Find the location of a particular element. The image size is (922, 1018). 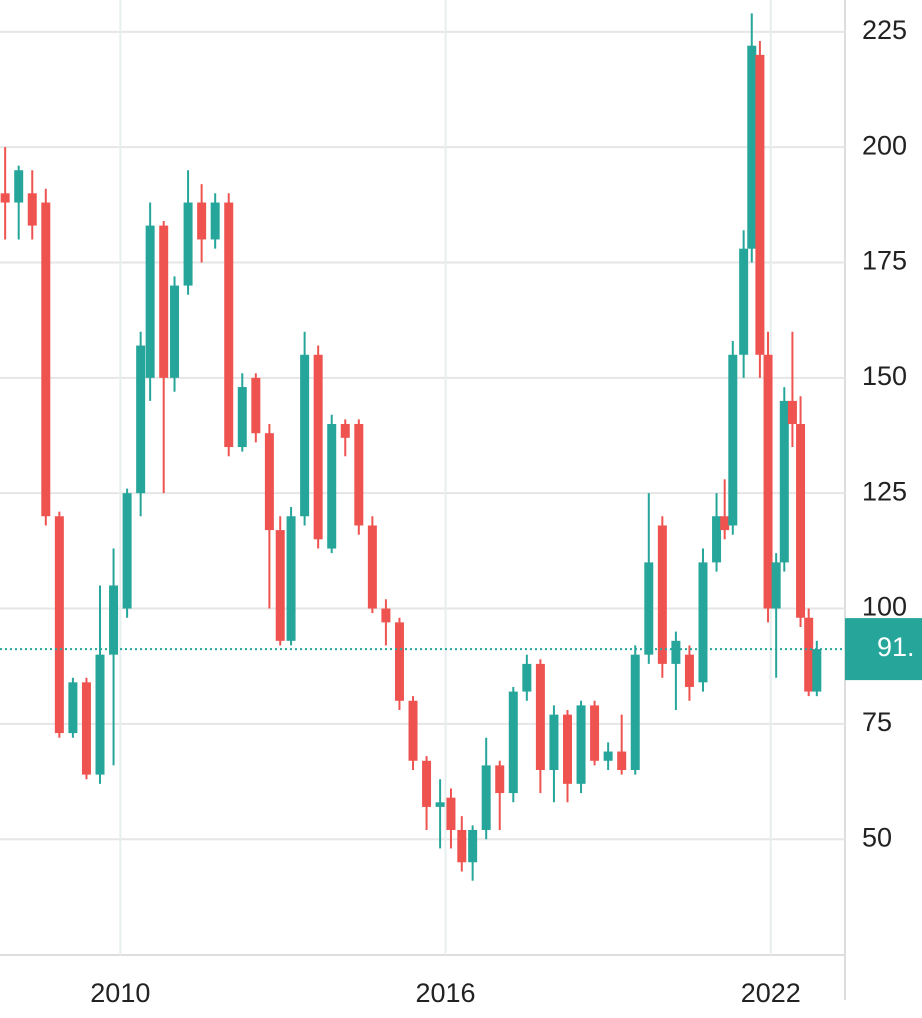

y-tick-label: 100 is located at coordinates (884, 607).